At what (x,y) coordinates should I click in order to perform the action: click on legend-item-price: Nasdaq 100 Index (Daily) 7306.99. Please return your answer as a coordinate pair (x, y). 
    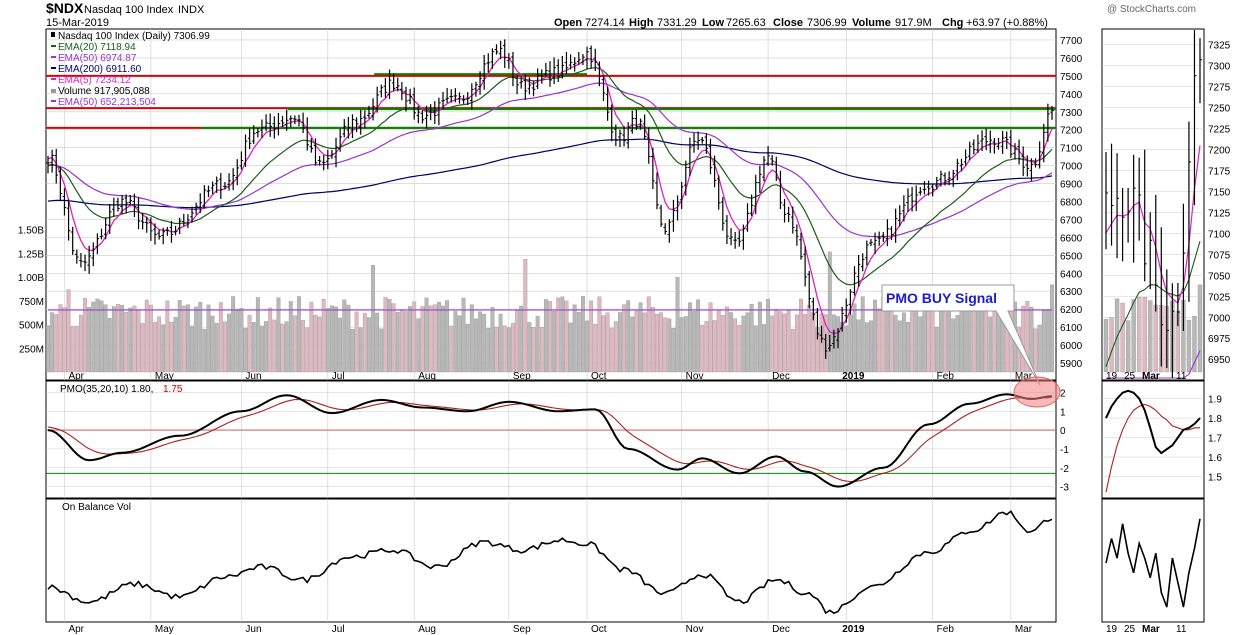
    Looking at the image, I should click on (134, 36).